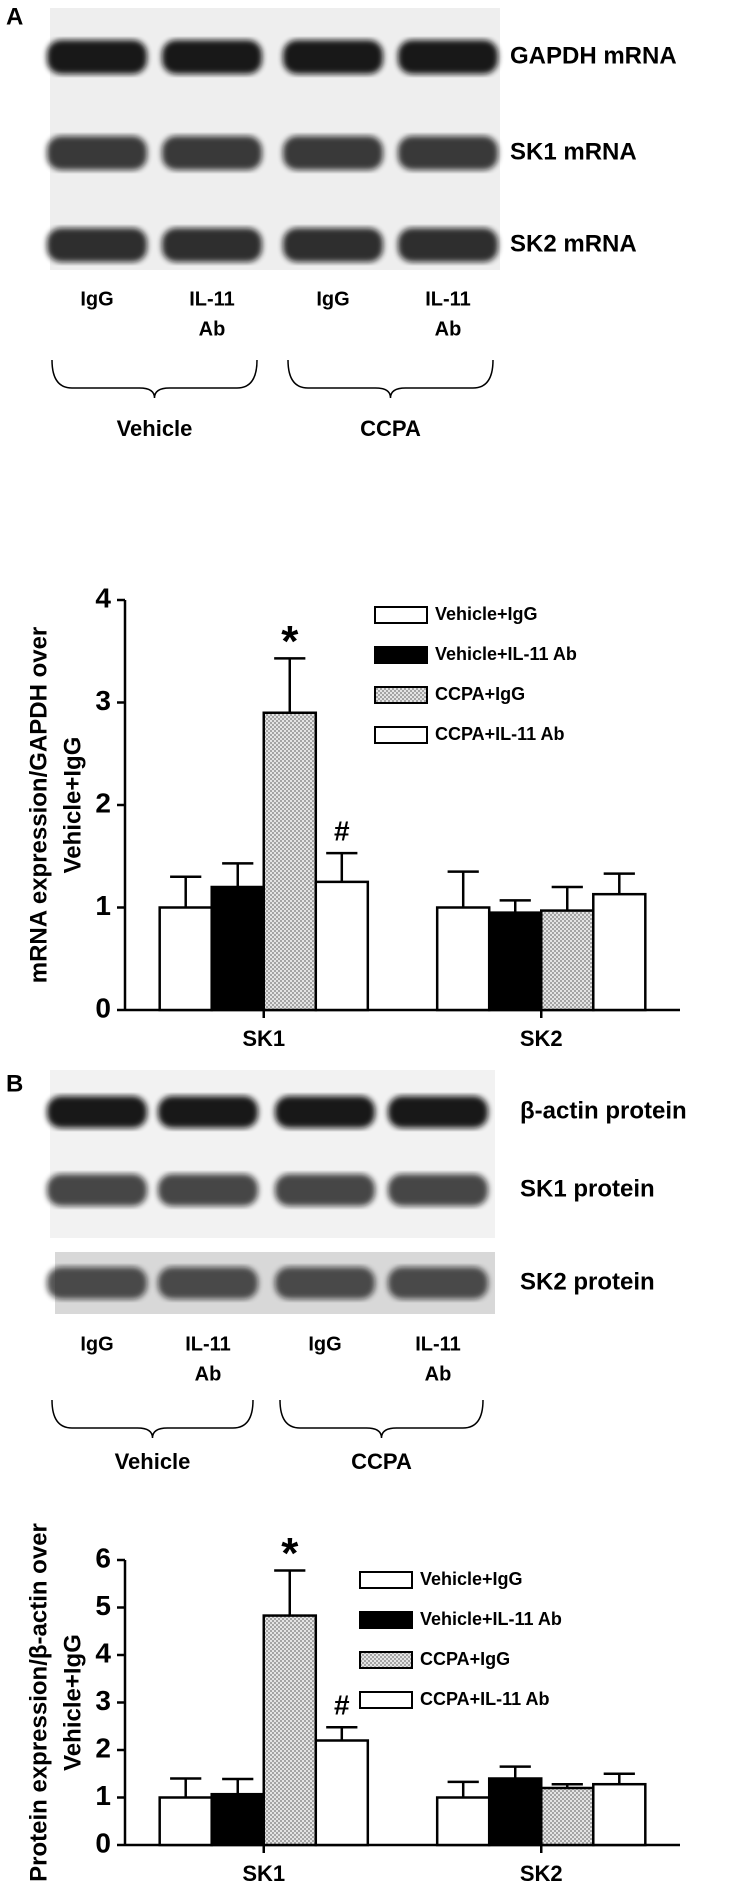 The height and width of the screenshot is (1900, 745). Describe the element at coordinates (14, 16) in the screenshot. I see `panel-label: A` at that location.